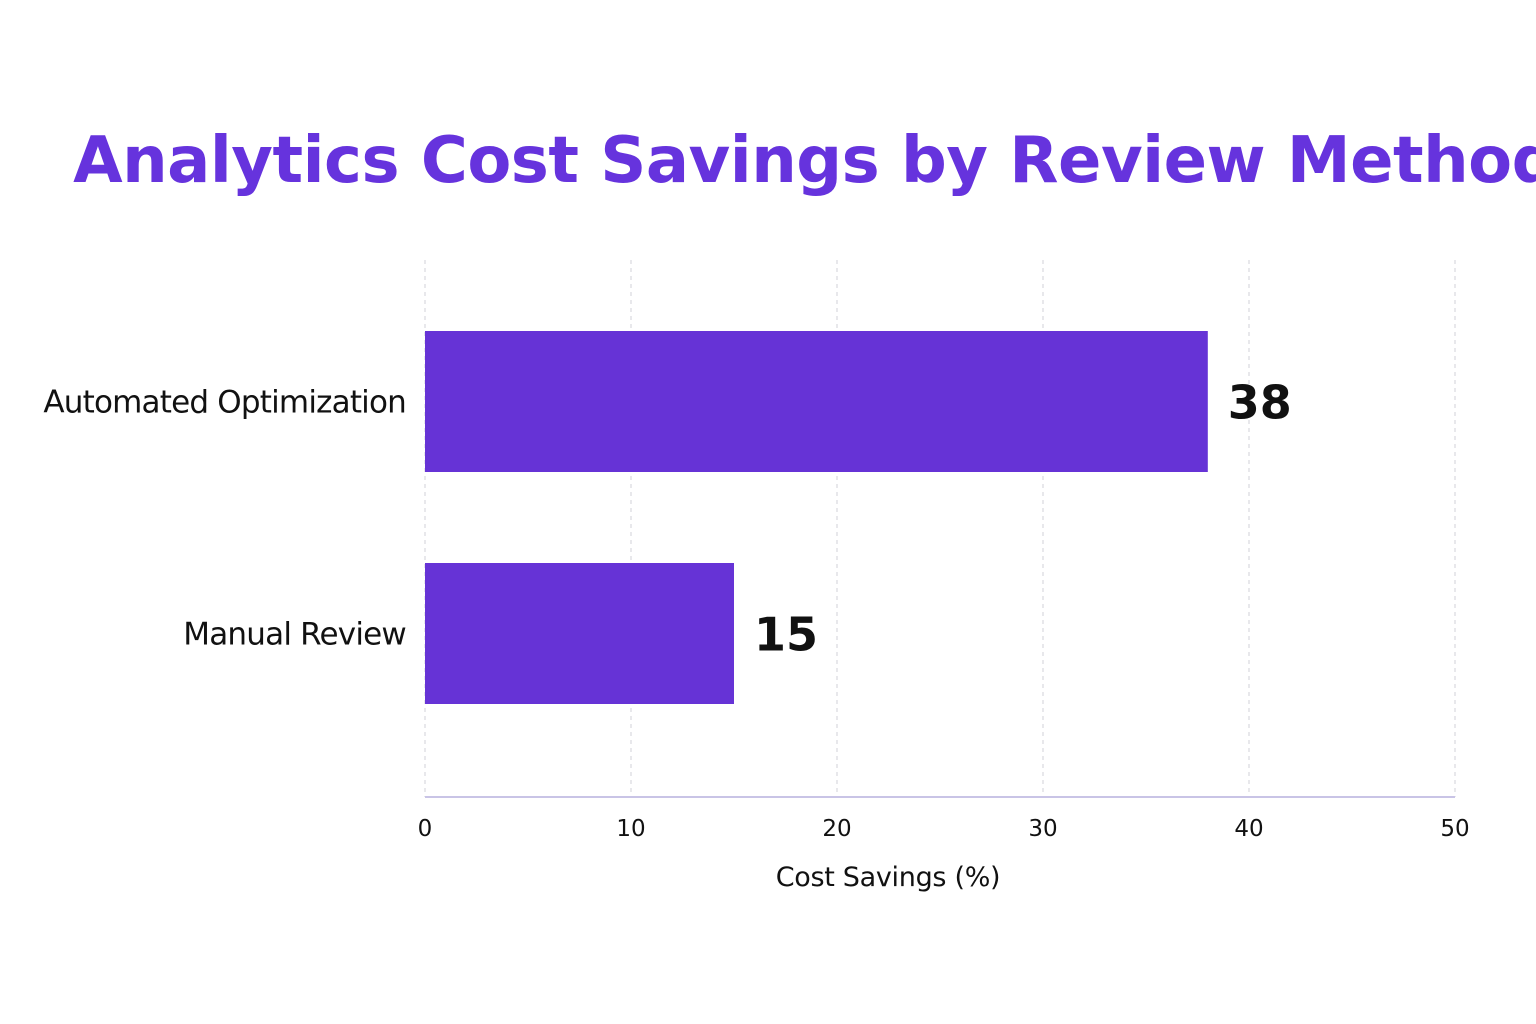  I want to click on bar-manual-review, so click(579, 633).